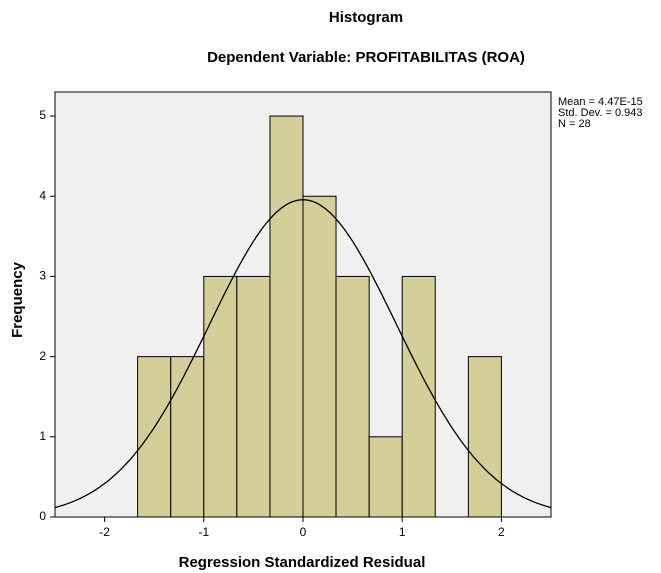  Describe the element at coordinates (302, 562) in the screenshot. I see `x-axis-title: Regression Standardized Residual` at that location.